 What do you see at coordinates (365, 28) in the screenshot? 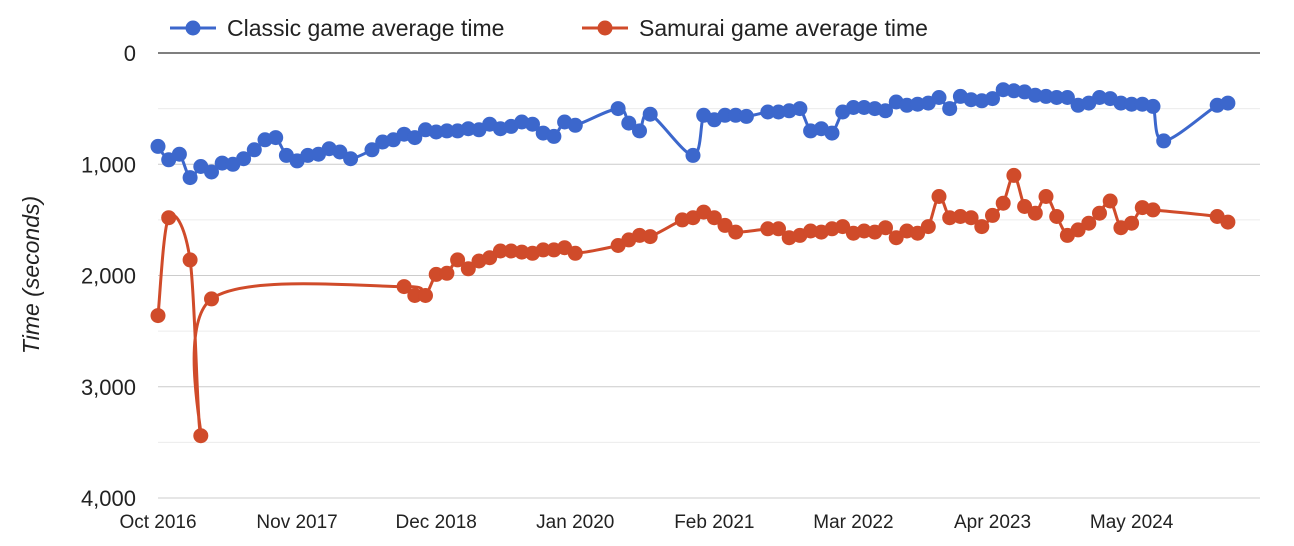
I see `legend-label: Classic game average time` at bounding box center [365, 28].